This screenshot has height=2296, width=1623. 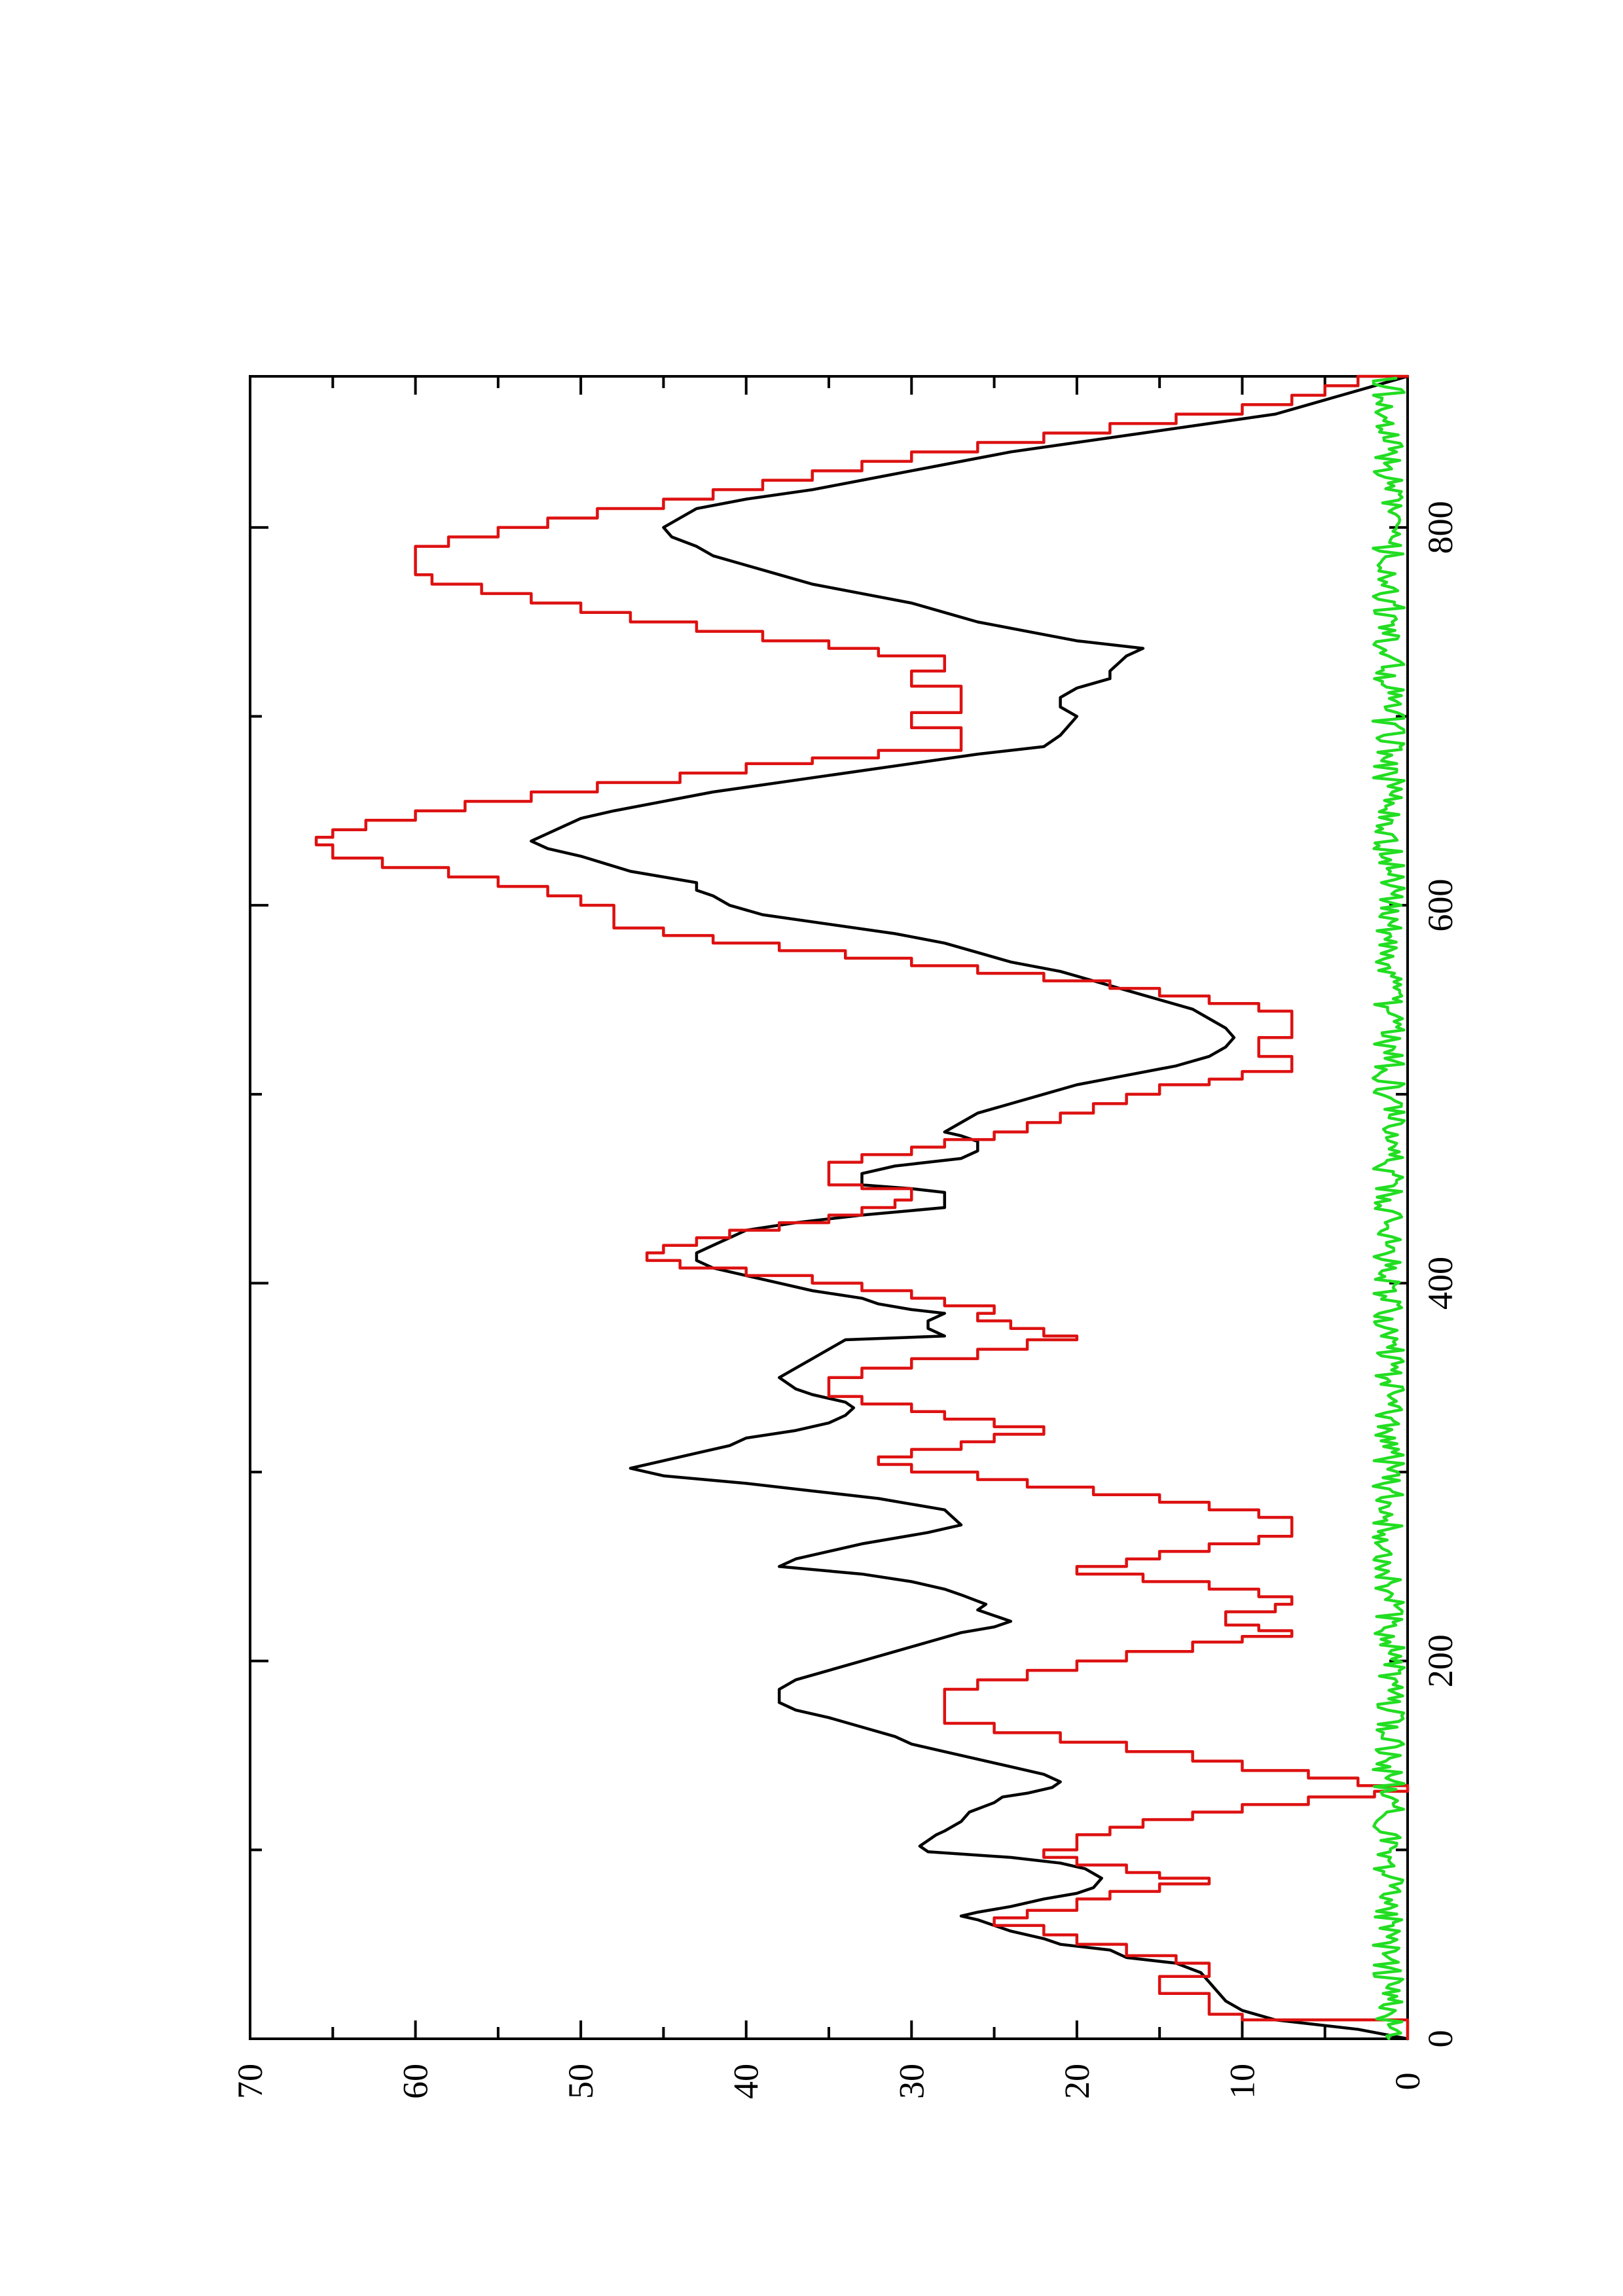 What do you see at coordinates (1440, 527) in the screenshot?
I see `x-tick-label: 800` at bounding box center [1440, 527].